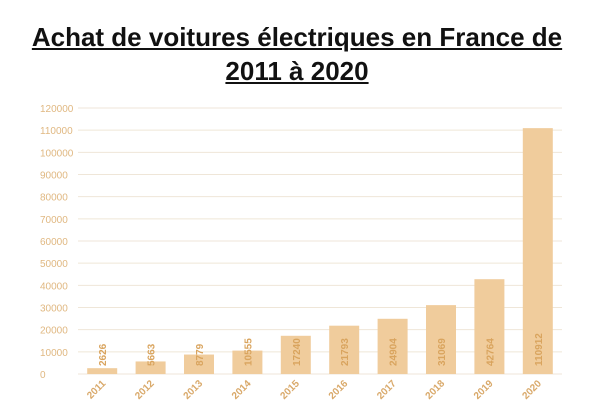 The image size is (594, 418). I want to click on data-label: 24904, so click(394, 352).